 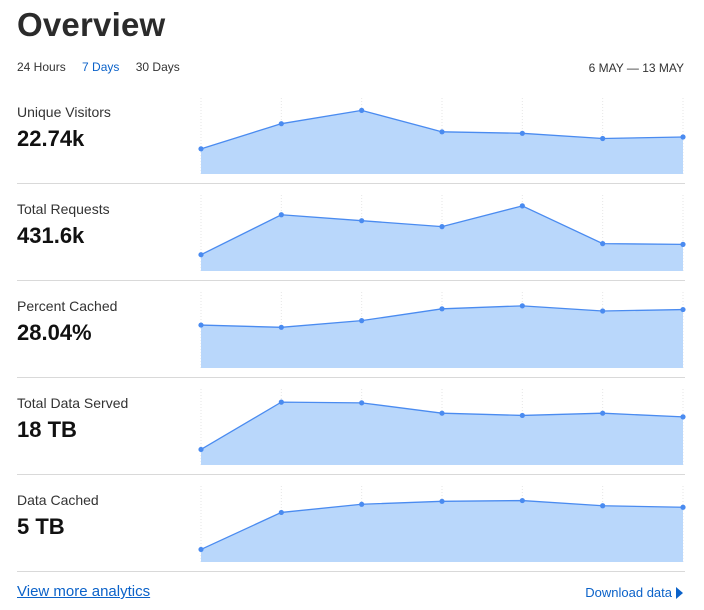 What do you see at coordinates (84, 591) in the screenshot?
I see `view-more-analytics-link: View more analytics` at bounding box center [84, 591].